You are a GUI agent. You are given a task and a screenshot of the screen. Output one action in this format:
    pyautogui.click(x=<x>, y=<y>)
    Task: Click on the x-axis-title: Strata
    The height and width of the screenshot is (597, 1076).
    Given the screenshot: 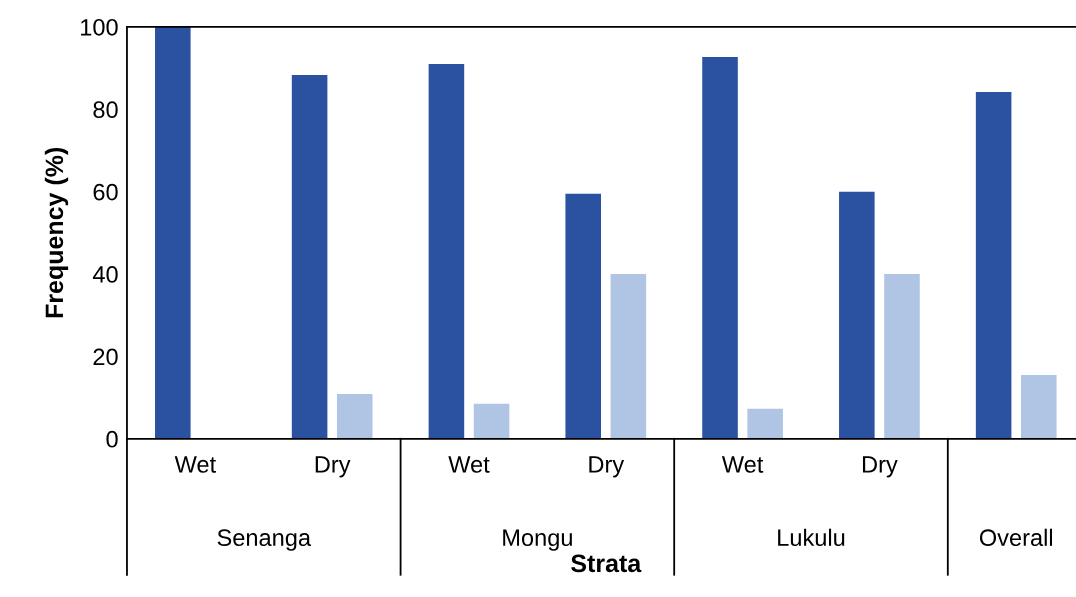 What is the action you would take?
    pyautogui.click(x=606, y=563)
    